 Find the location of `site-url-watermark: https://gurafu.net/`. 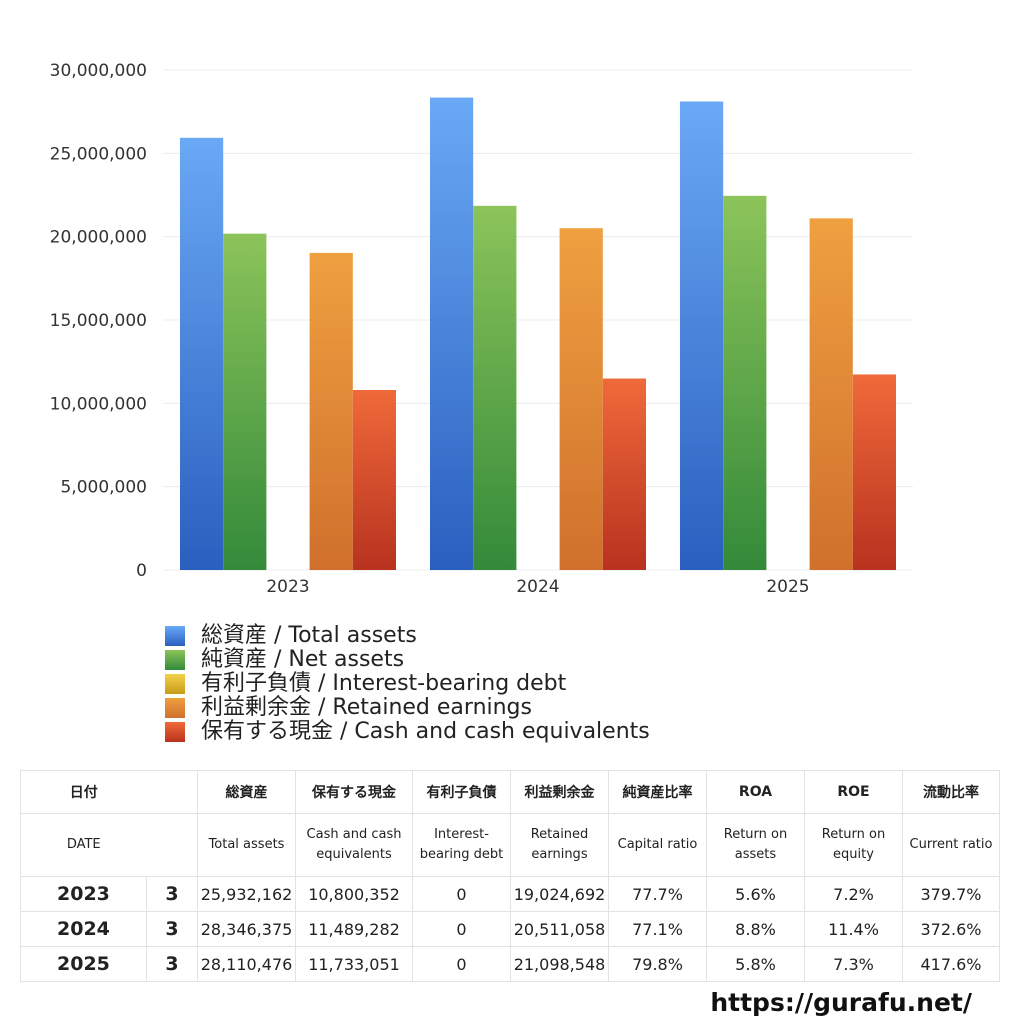

site-url-watermark: https://gurafu.net/ is located at coordinates (841, 1002).